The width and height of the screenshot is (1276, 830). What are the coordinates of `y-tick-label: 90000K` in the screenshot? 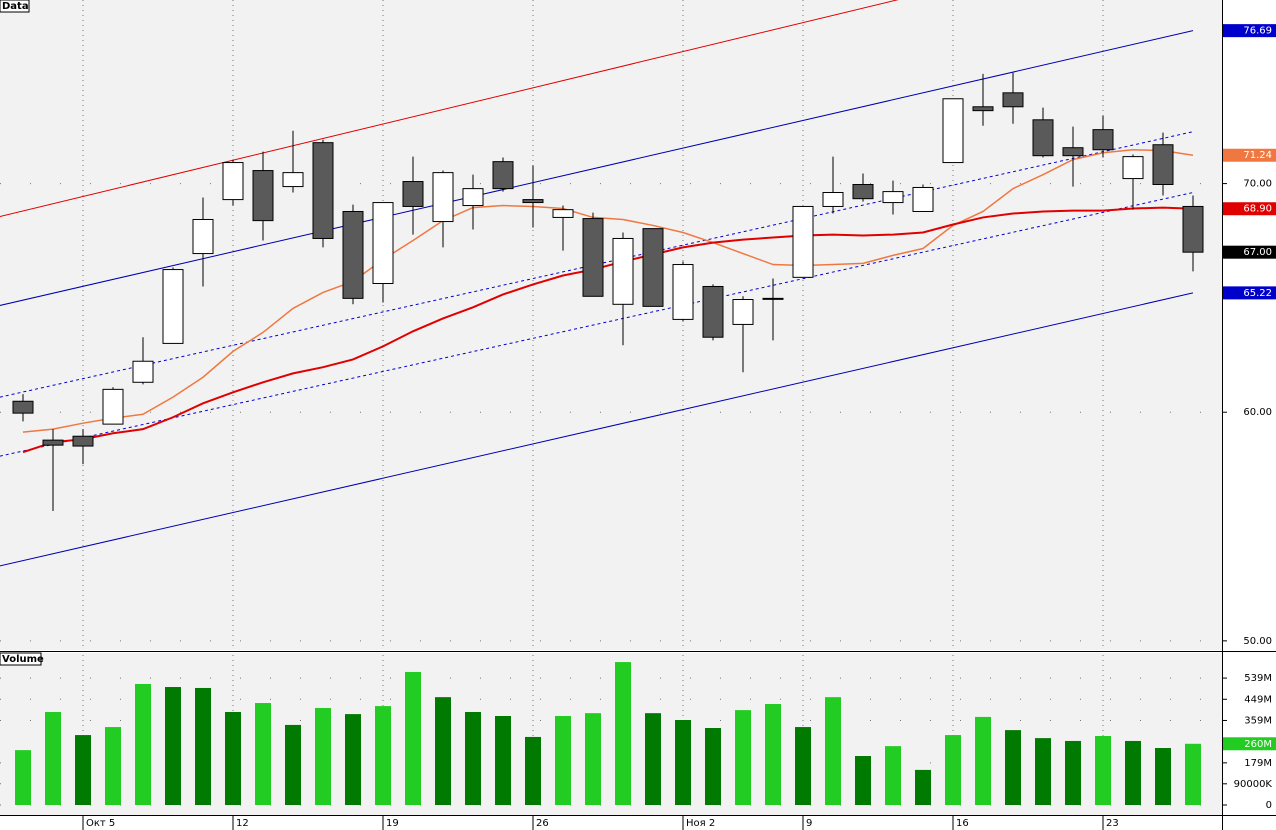 It's located at (1253, 784).